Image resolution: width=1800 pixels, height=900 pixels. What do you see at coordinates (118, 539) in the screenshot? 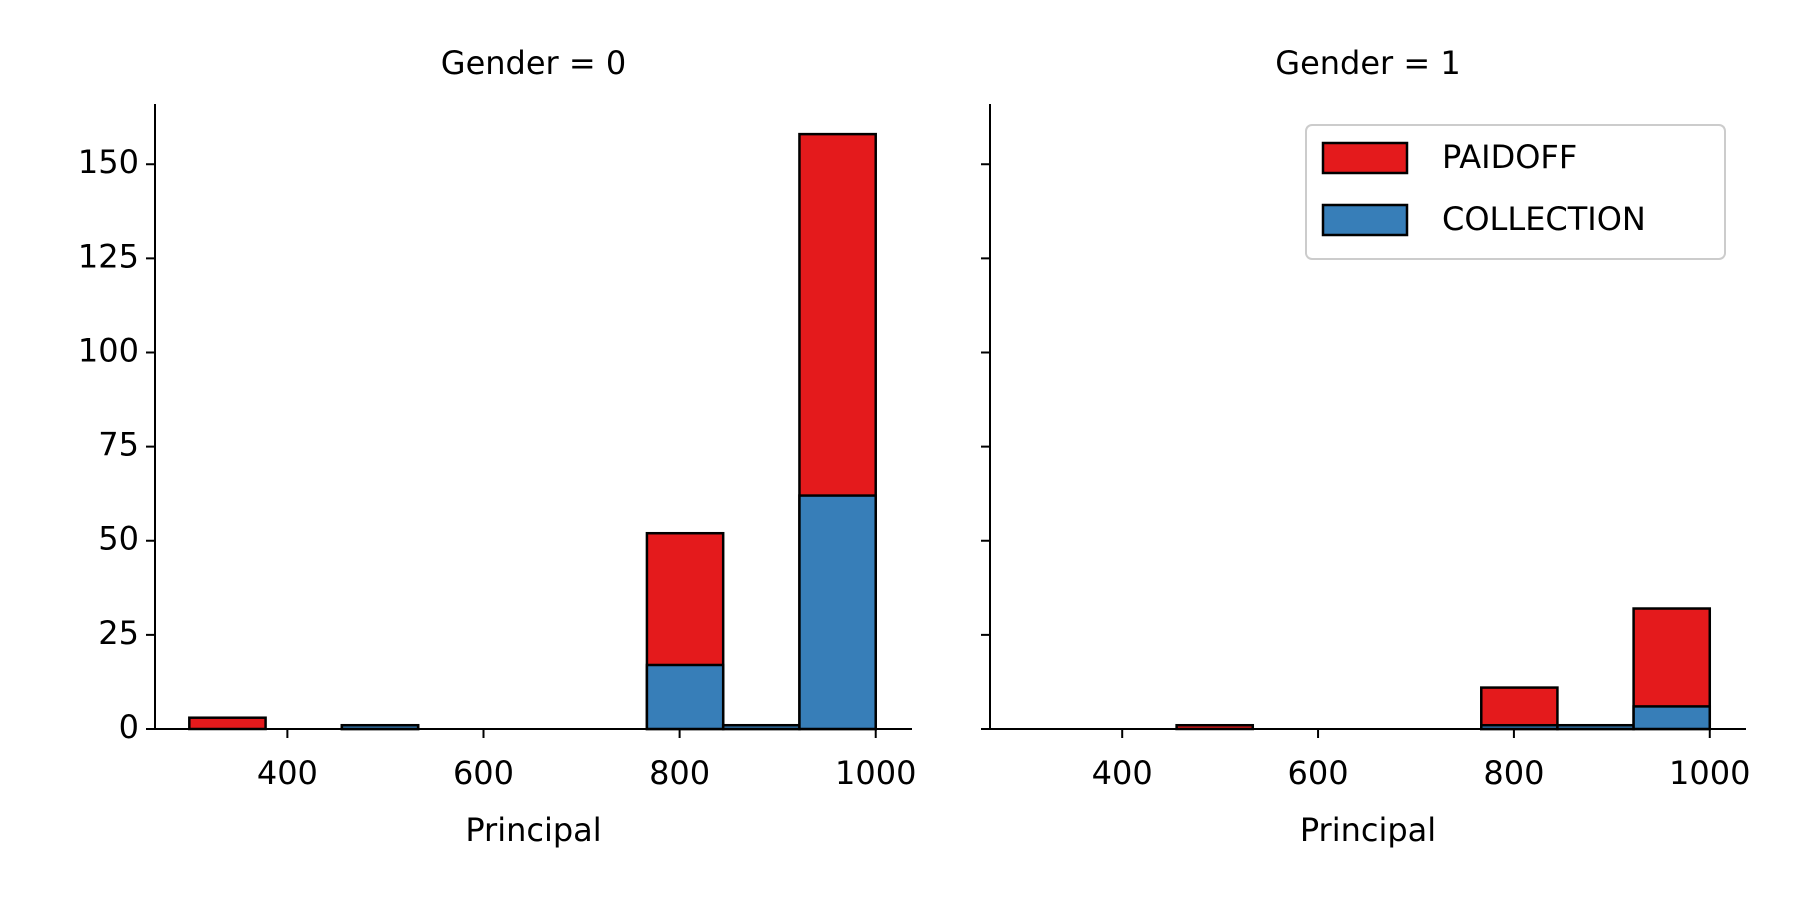
I see `y-tick-label: 50` at bounding box center [118, 539].